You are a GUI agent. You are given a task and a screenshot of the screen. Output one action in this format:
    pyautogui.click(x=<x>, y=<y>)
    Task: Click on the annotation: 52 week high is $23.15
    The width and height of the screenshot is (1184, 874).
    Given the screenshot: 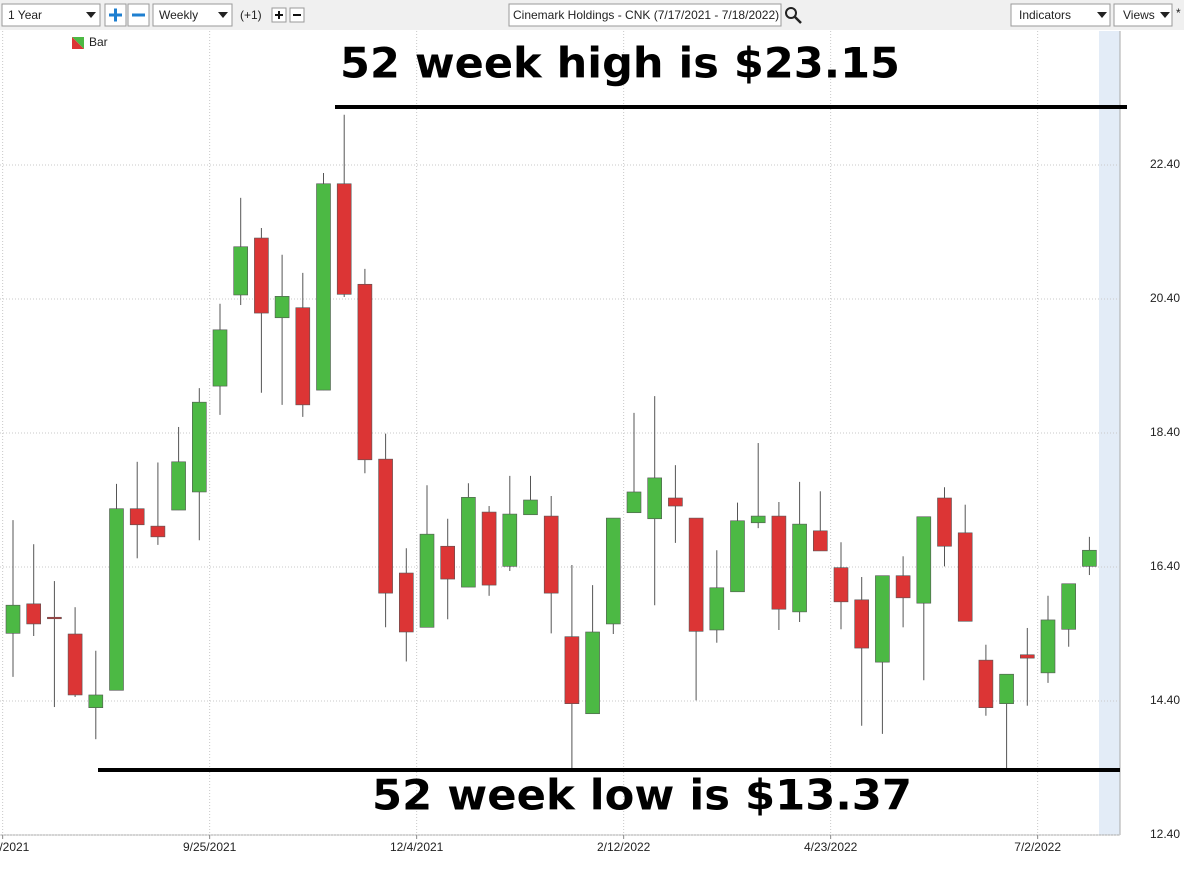 What is the action you would take?
    pyautogui.click(x=620, y=63)
    